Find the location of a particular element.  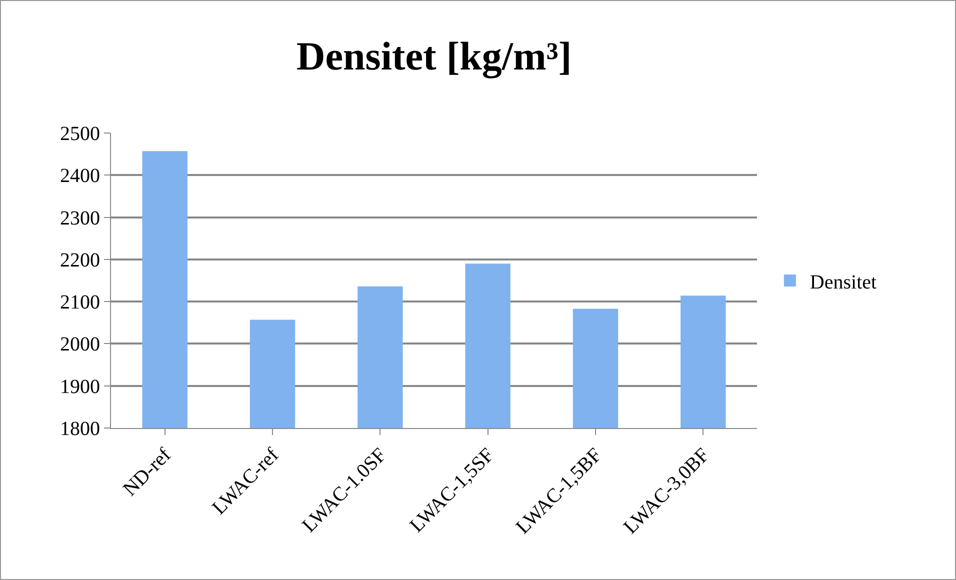

y-tick-label: 2500 is located at coordinates (80, 134).